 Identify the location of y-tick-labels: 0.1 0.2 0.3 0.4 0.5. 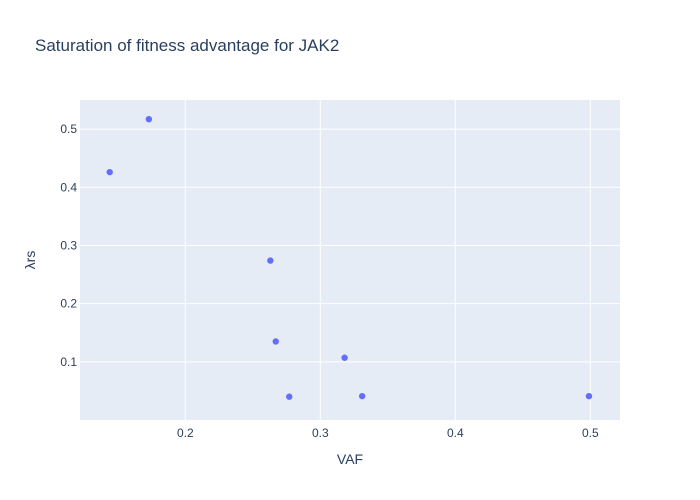
(68, 245).